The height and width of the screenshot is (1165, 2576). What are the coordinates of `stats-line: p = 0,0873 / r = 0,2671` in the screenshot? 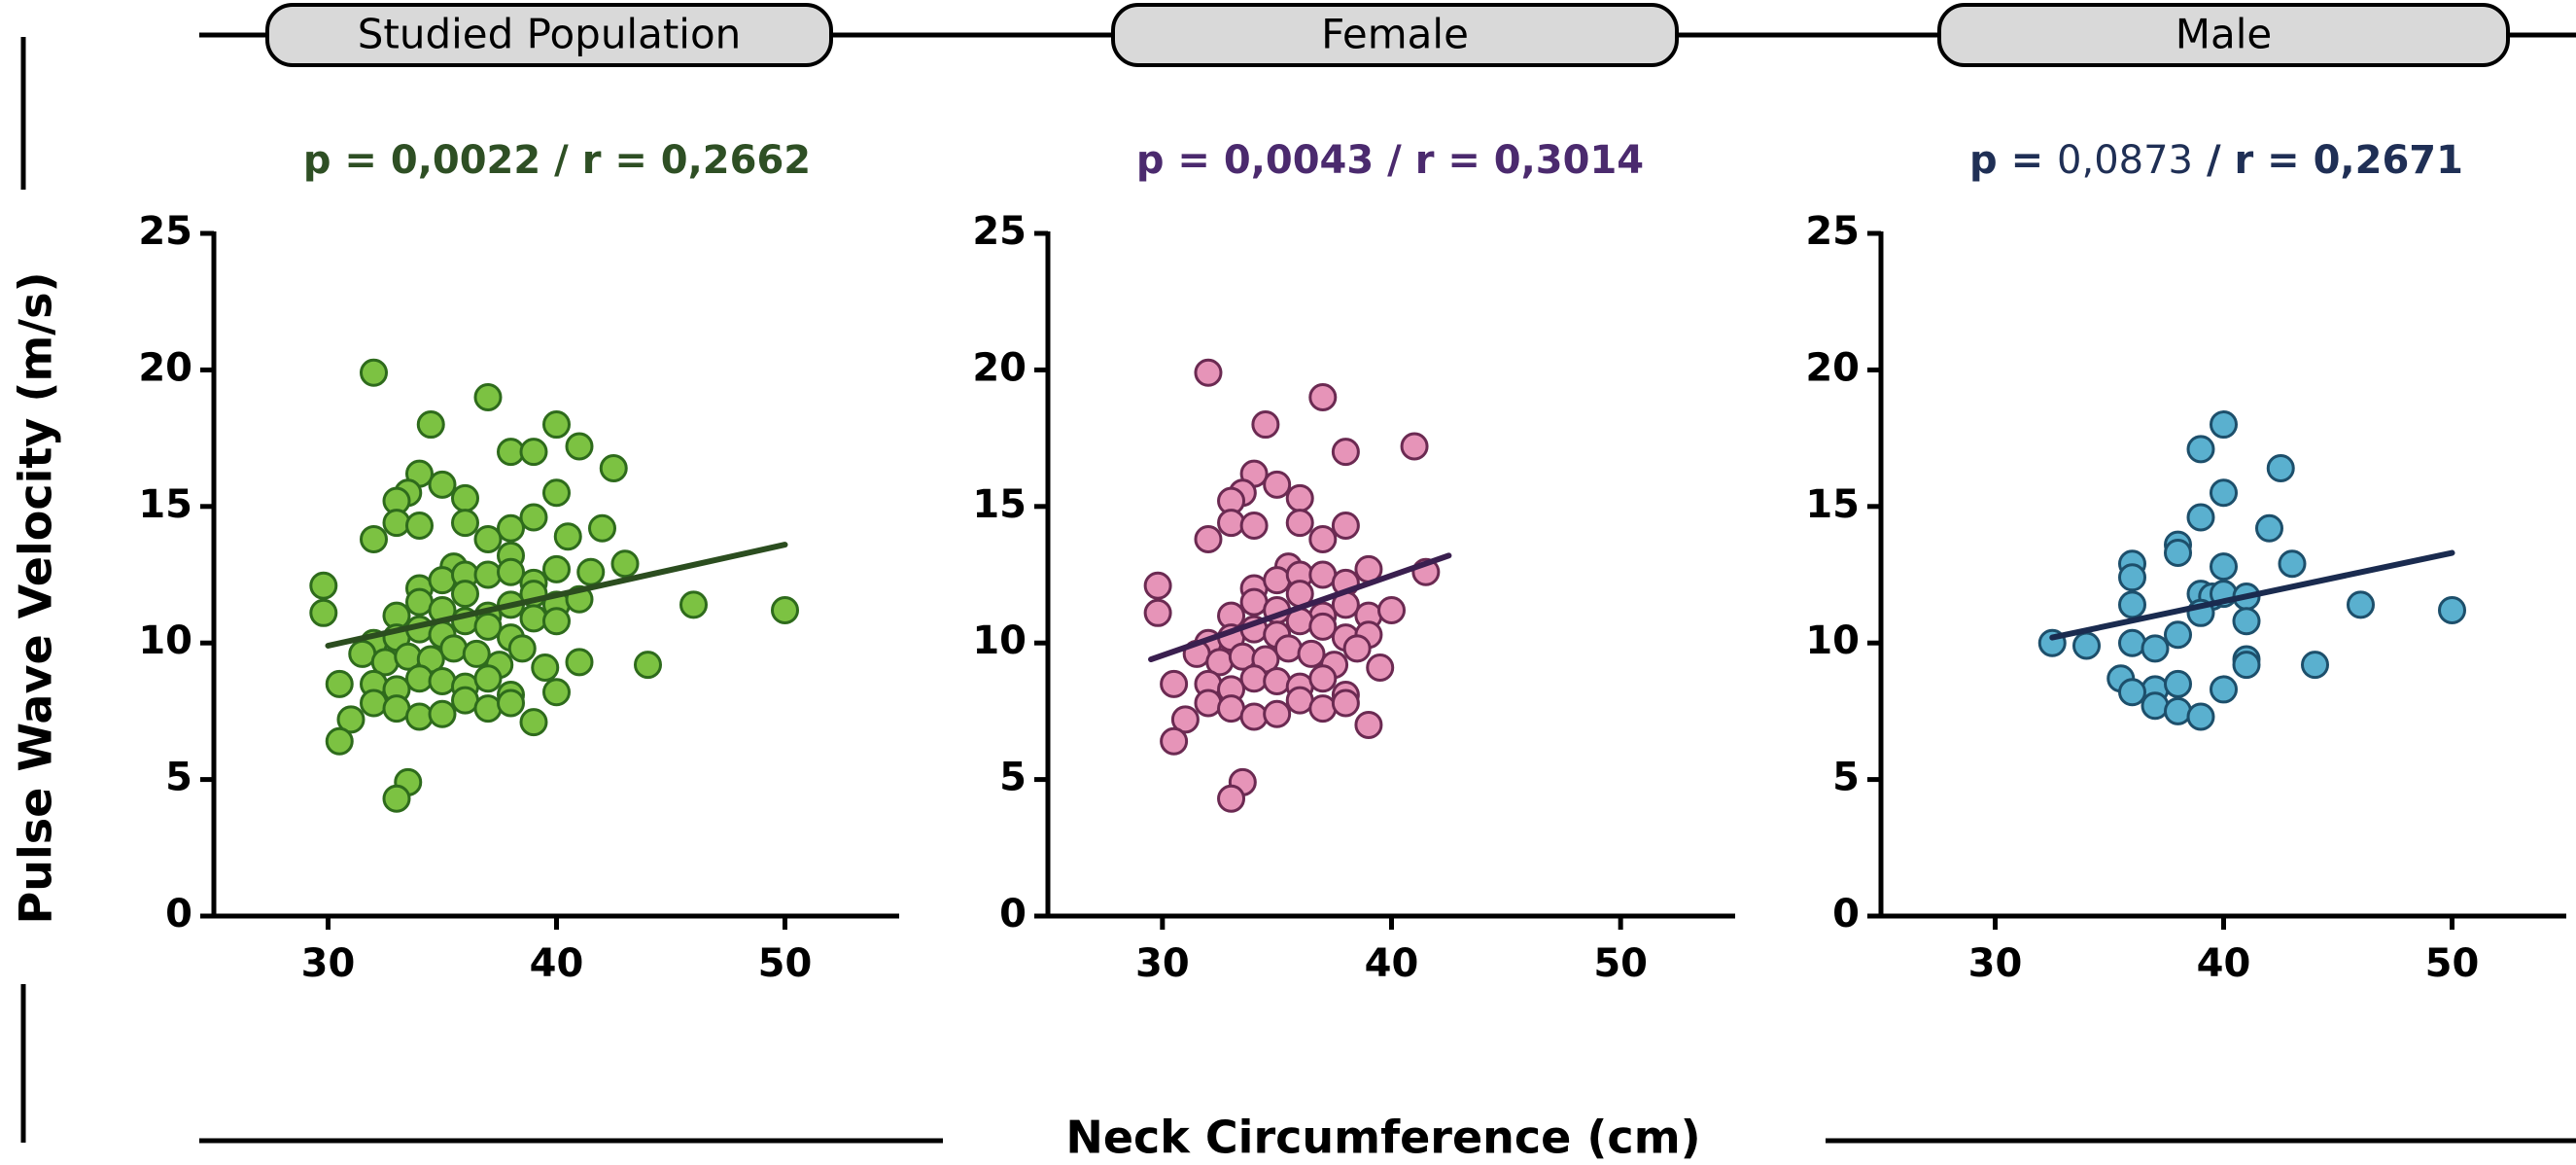 It's located at (2216, 161).